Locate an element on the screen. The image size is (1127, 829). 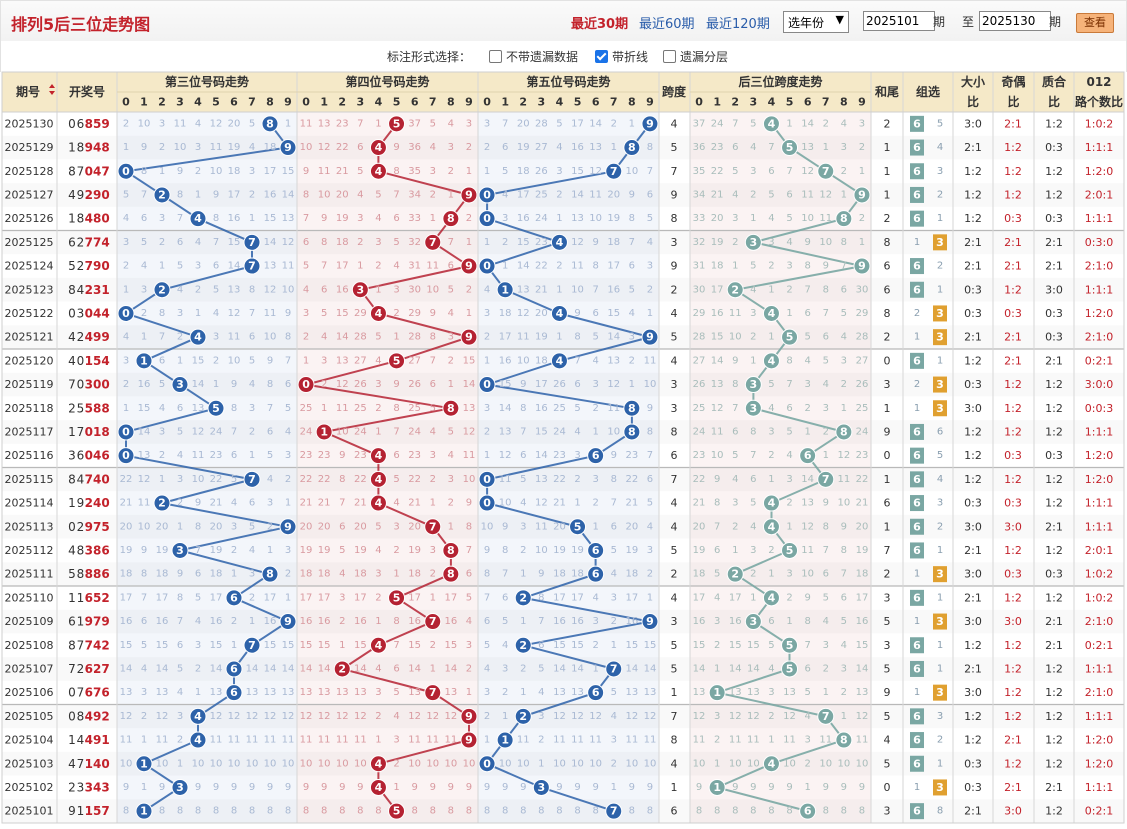
draw-digit: 9 is located at coordinates (72, 811).